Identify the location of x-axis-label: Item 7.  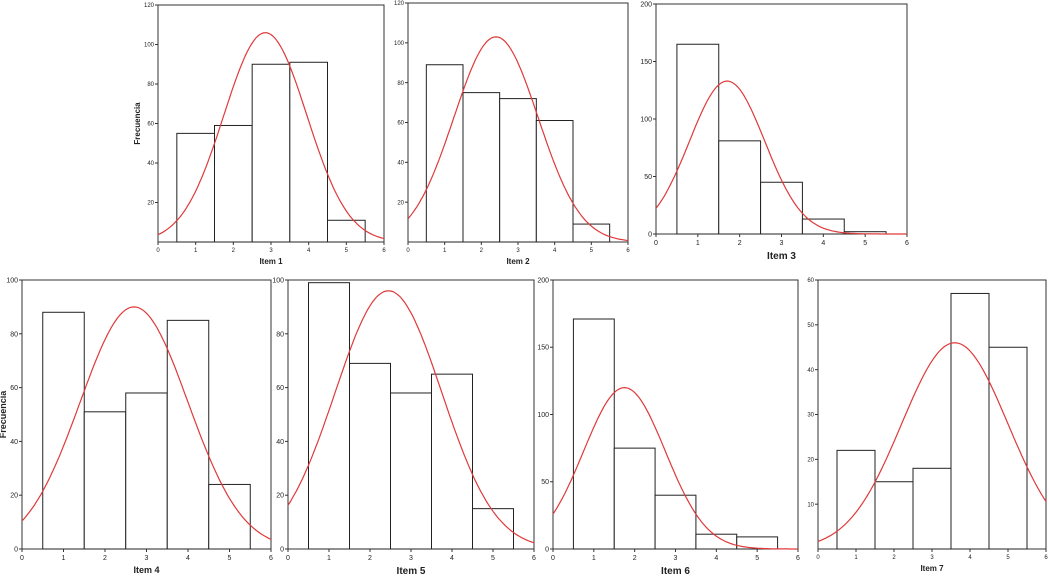
(932, 568).